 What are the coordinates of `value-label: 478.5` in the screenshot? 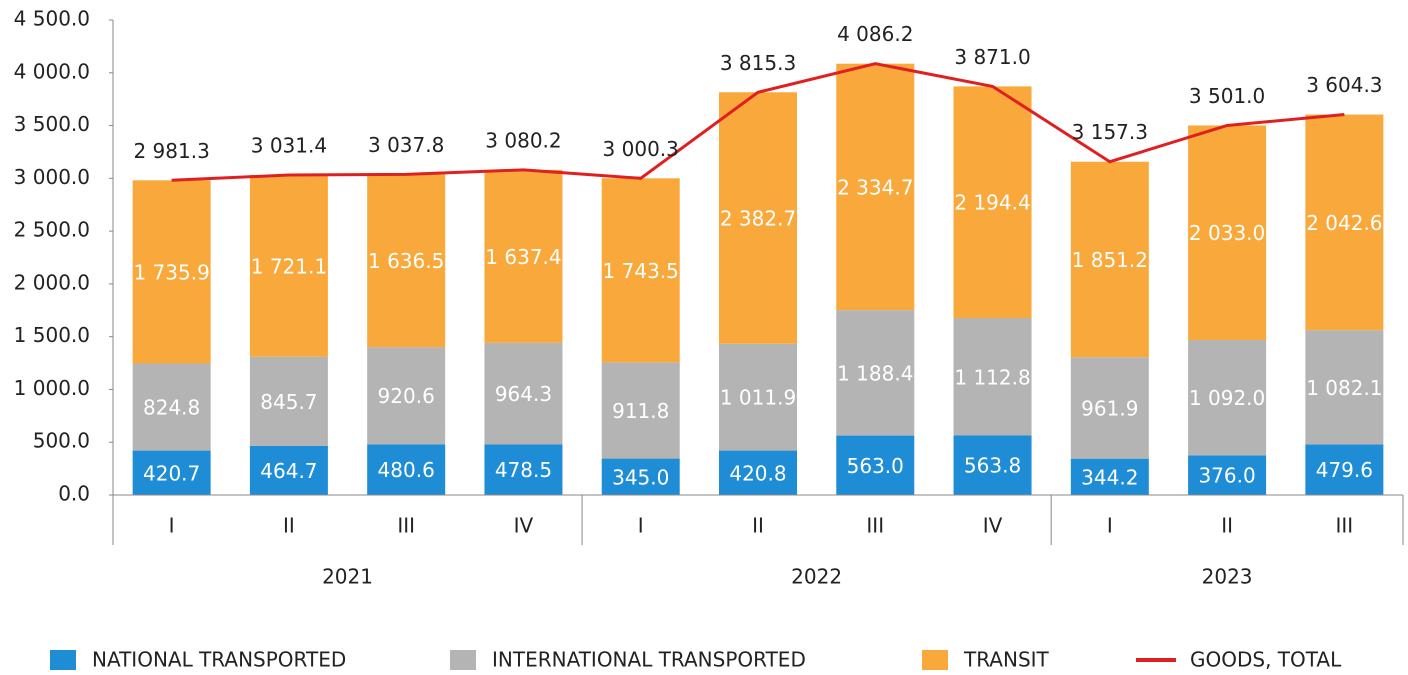 It's located at (523, 470).